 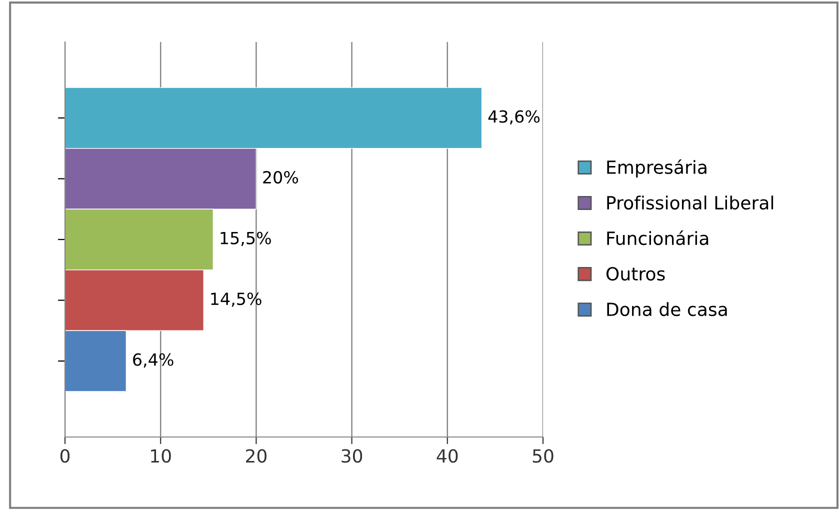 What do you see at coordinates (635, 273) in the screenshot?
I see `legend-label: Outros` at bounding box center [635, 273].